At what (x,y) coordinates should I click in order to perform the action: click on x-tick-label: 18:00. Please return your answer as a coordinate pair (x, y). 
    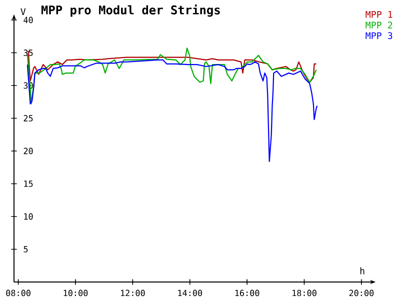
    Looking at the image, I should click on (304, 293).